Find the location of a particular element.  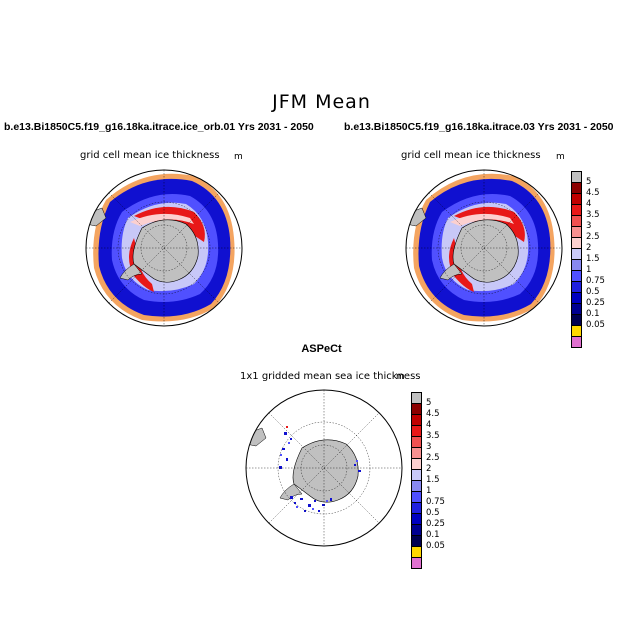

panel-2-map is located at coordinates (484, 248).